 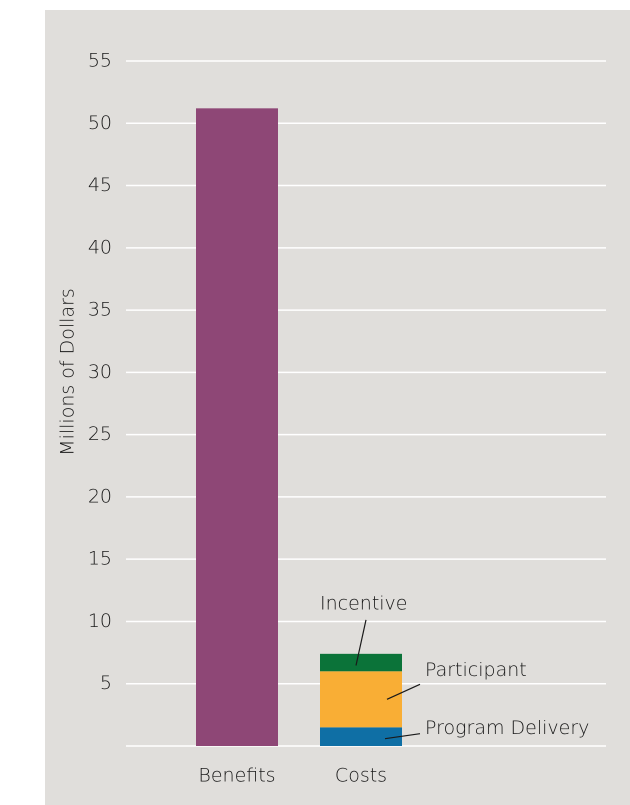 I want to click on y-tick-label: 5, so click(x=106, y=683).